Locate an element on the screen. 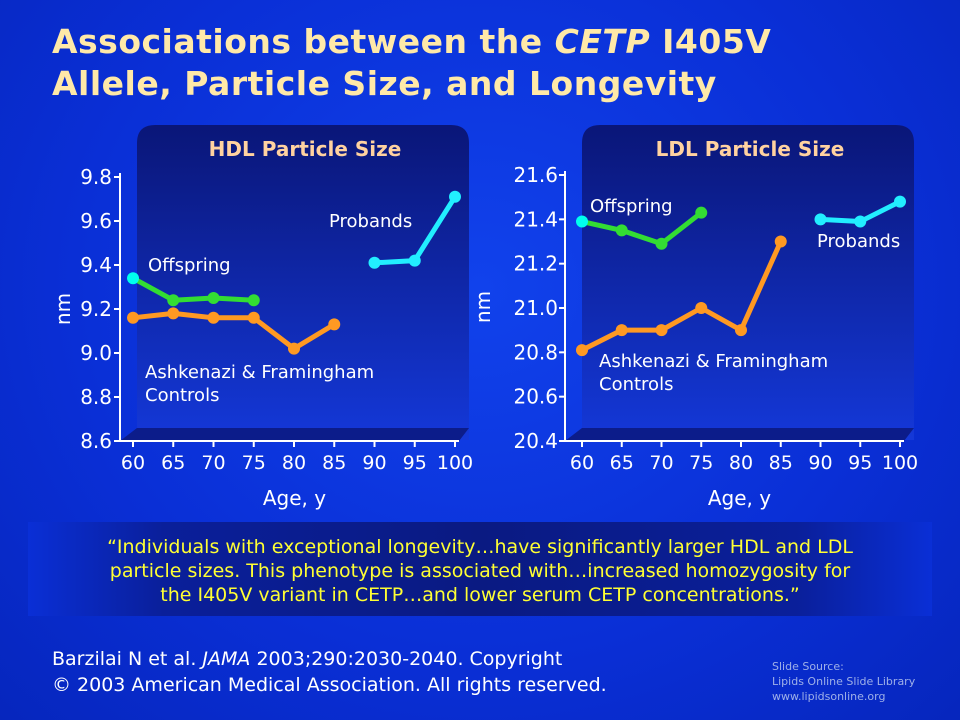 This screenshot has width=960, height=720. slide-title-line-1: Associations between the CETP I405V is located at coordinates (412, 41).